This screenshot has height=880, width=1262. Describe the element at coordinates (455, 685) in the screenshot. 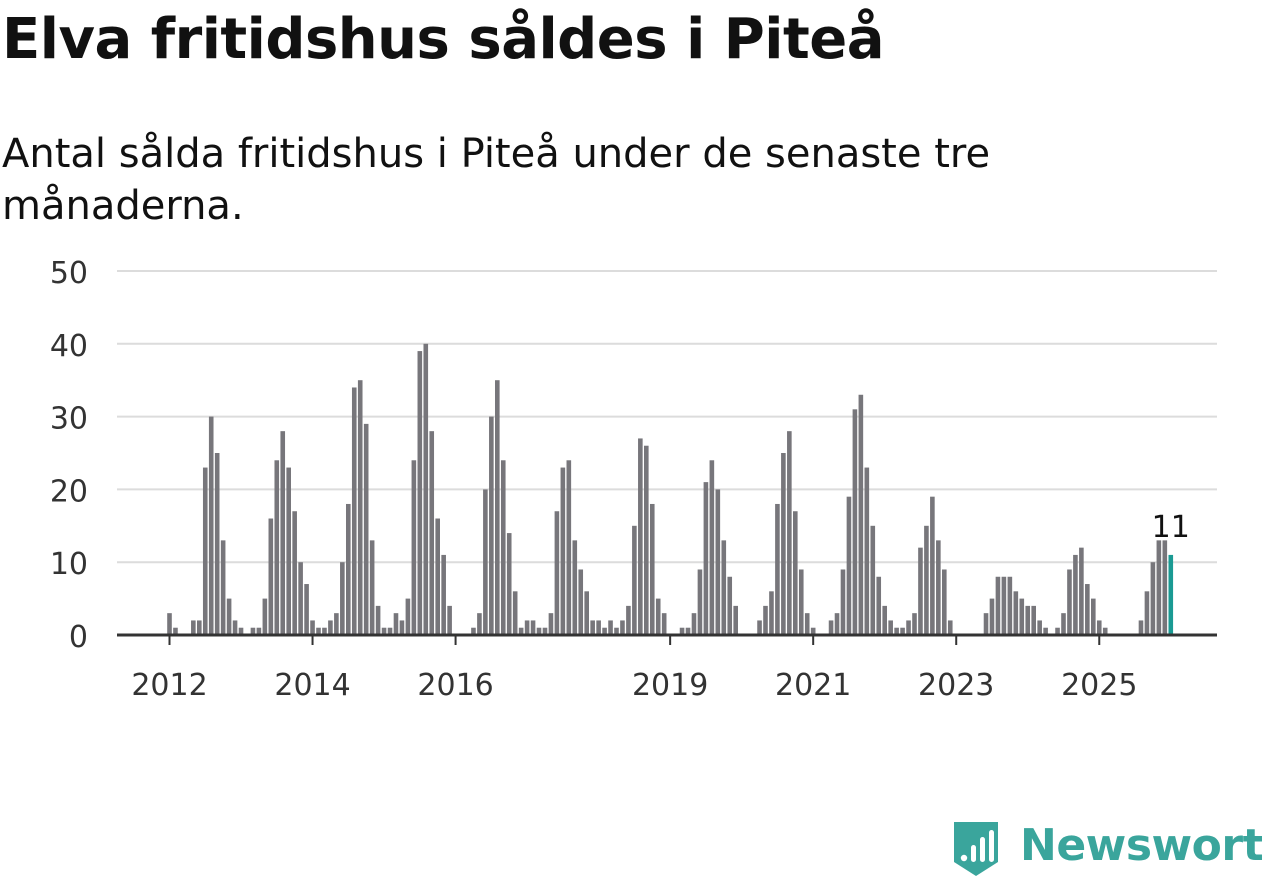

I see `x-tick-label: 2016` at that location.